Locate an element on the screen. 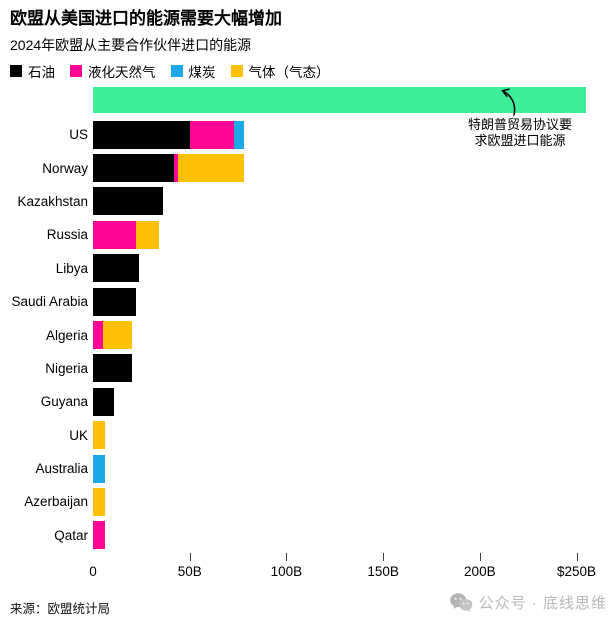 The width and height of the screenshot is (615, 624). legend-label: 石油 is located at coordinates (41, 72).